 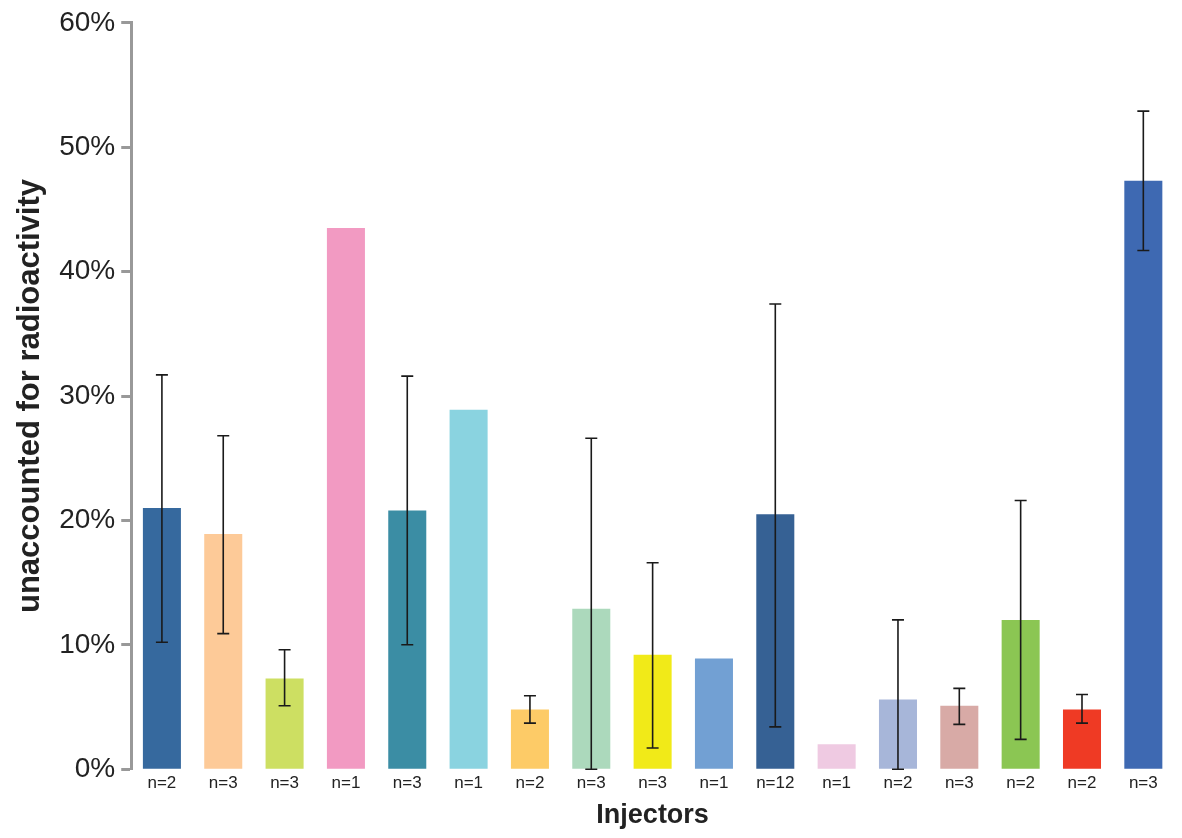 I want to click on y-tick-label: 60%, so click(x=87, y=21).